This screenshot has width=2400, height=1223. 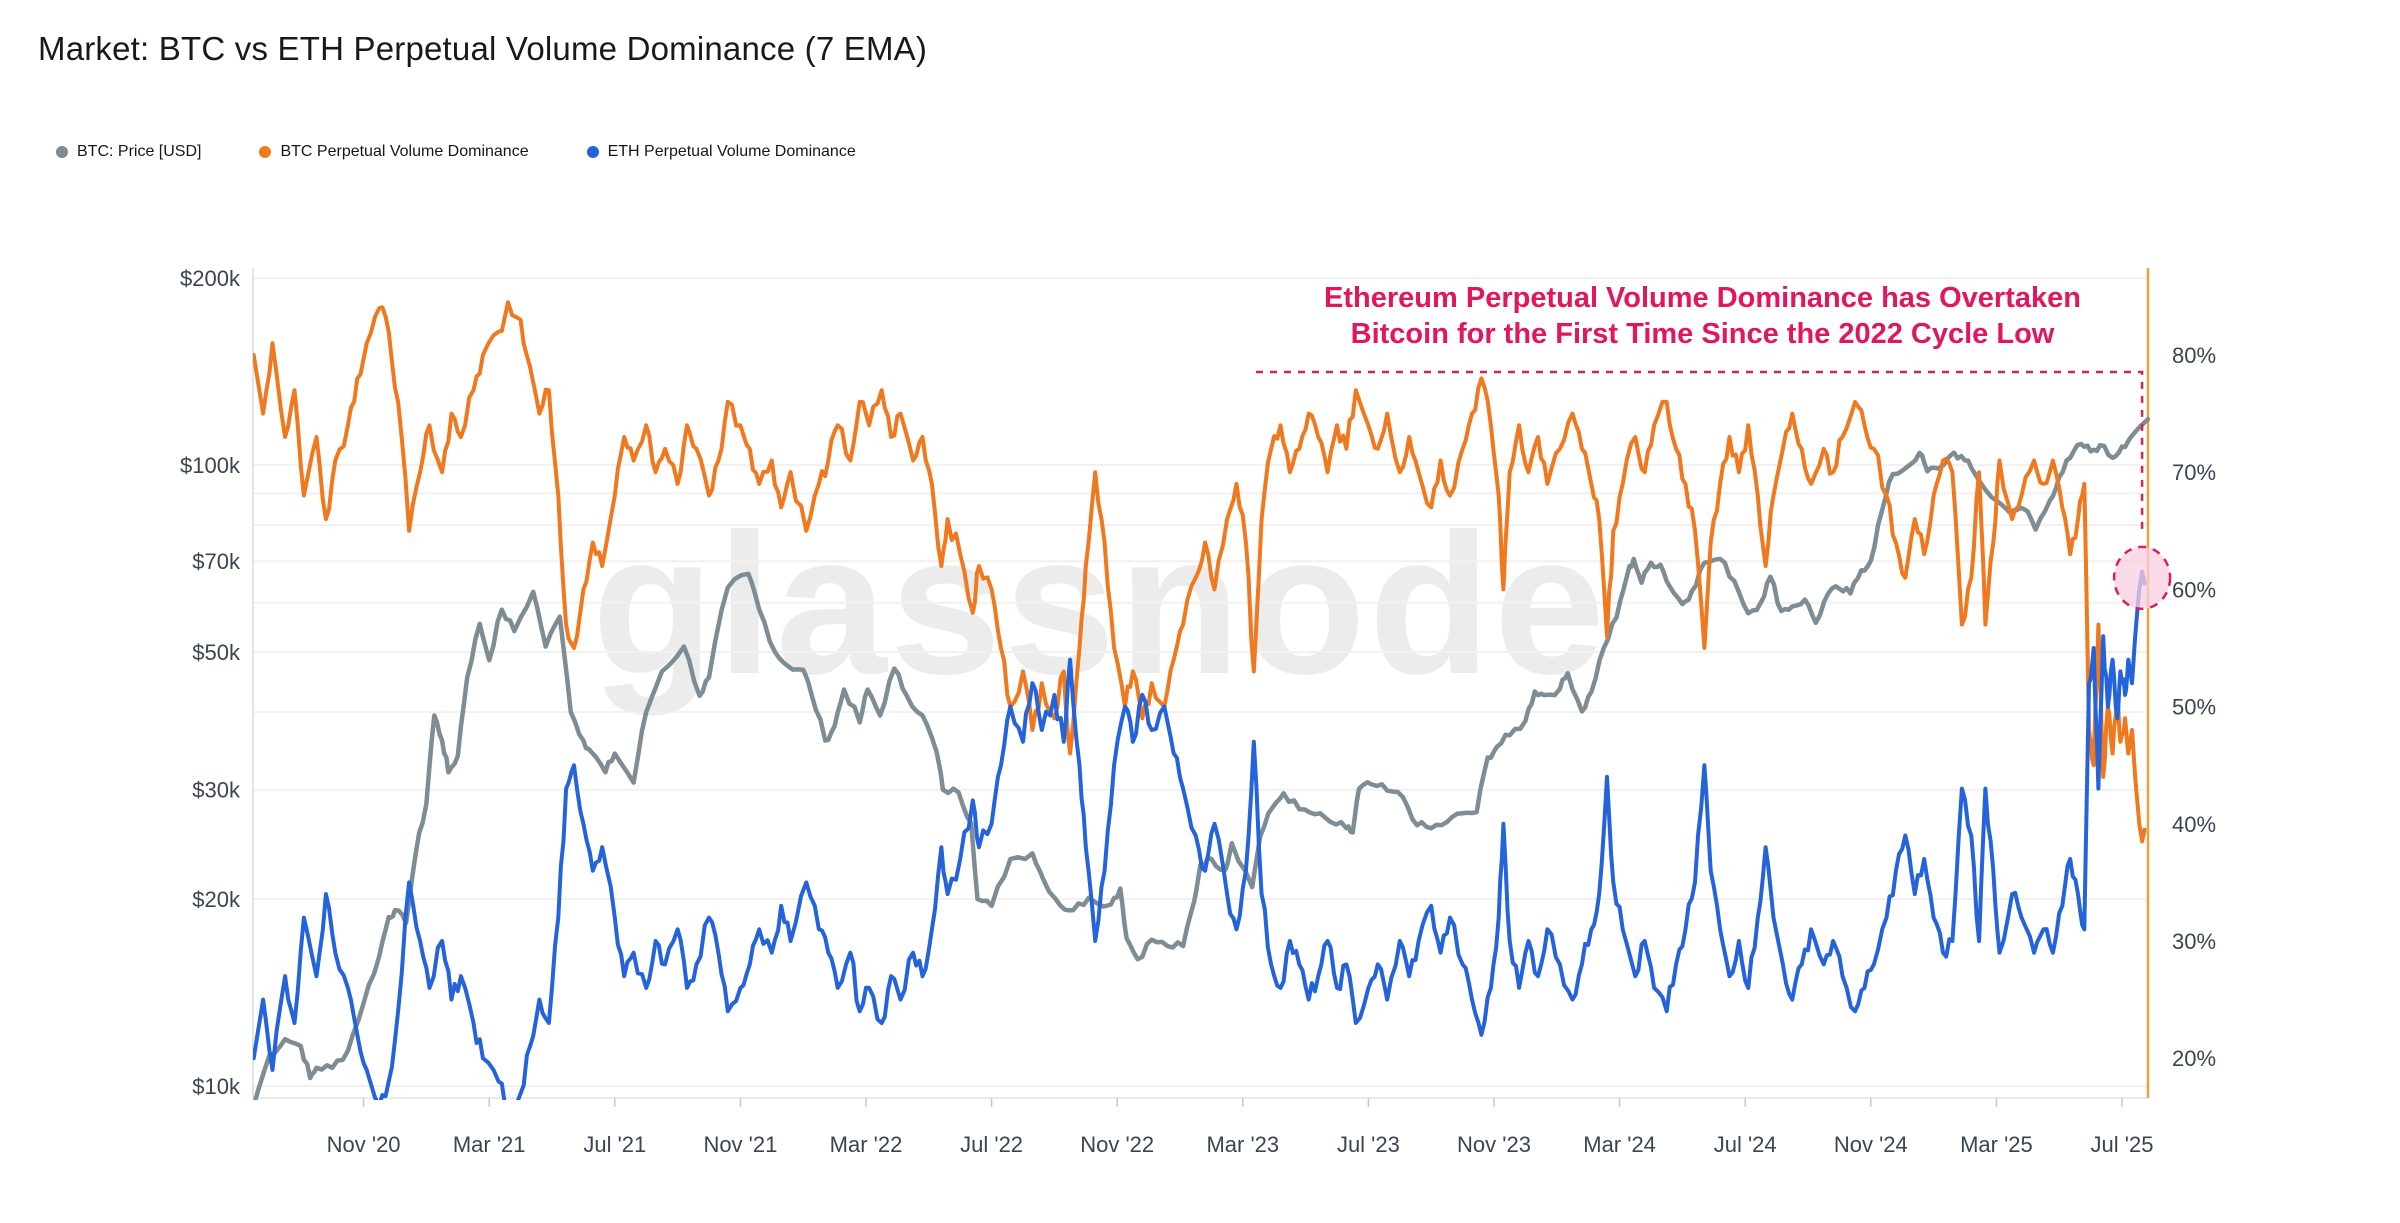 What do you see at coordinates (1871, 1144) in the screenshot?
I see `x-axis-tick-label: Nov '24` at bounding box center [1871, 1144].